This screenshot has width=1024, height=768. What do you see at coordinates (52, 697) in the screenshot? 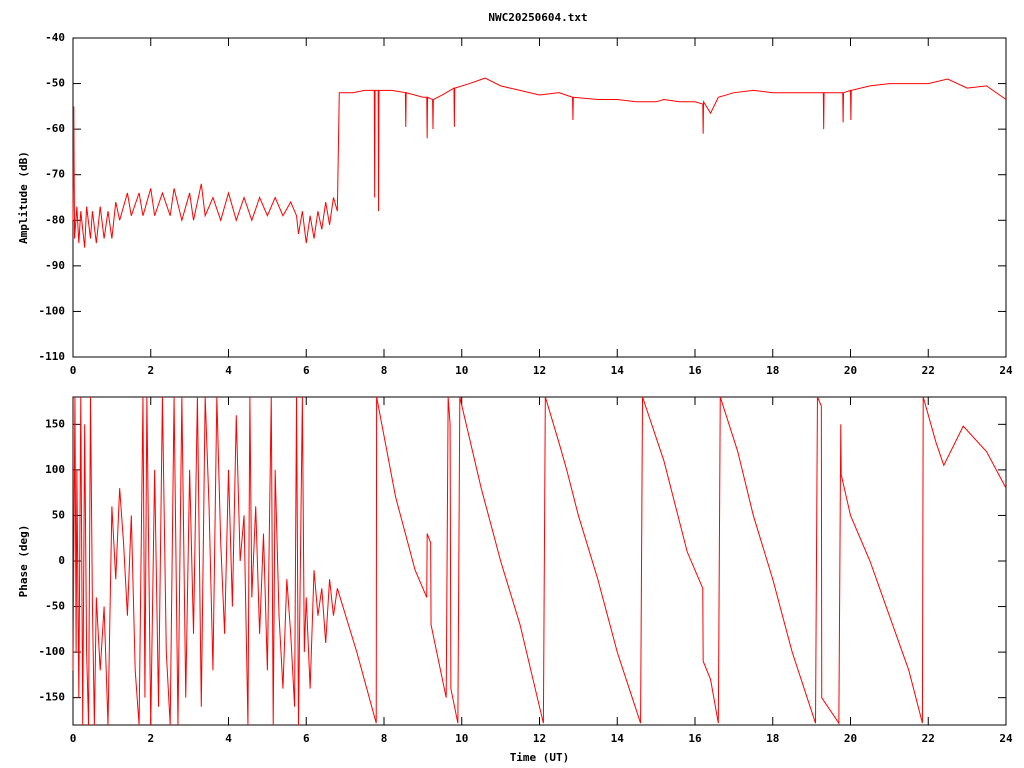
I see `y-tick-label: -150` at bounding box center [52, 697].